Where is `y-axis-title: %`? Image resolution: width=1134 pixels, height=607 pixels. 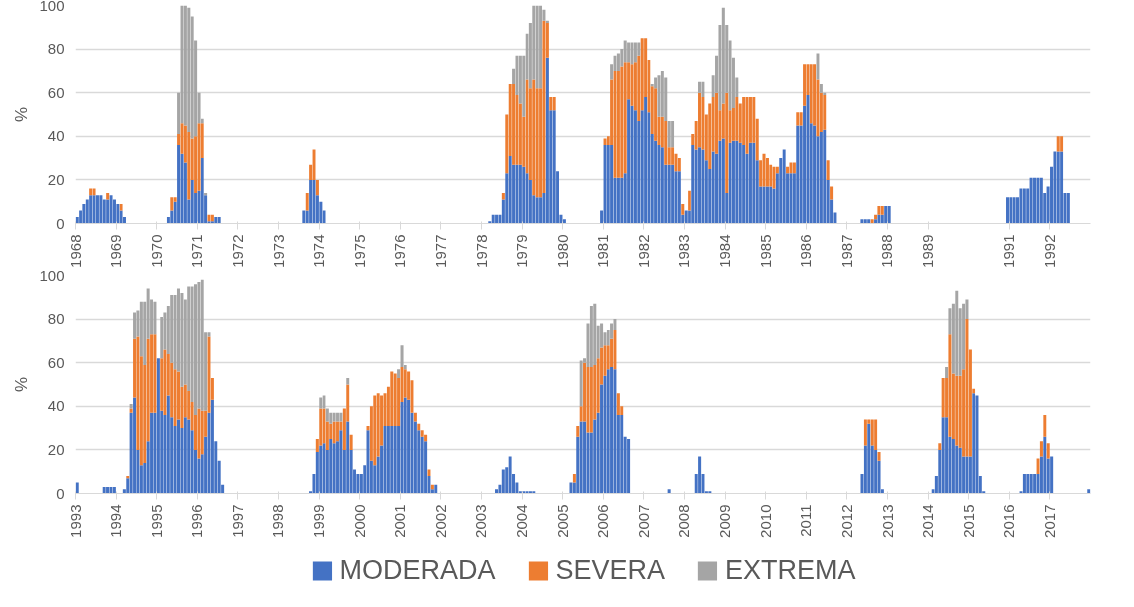
y-axis-title: % is located at coordinates (22, 114).